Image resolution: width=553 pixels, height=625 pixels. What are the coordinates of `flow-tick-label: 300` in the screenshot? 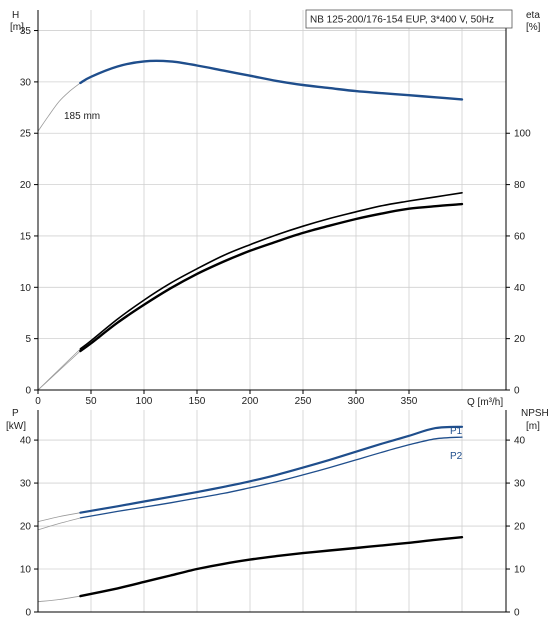 It's located at (356, 401).